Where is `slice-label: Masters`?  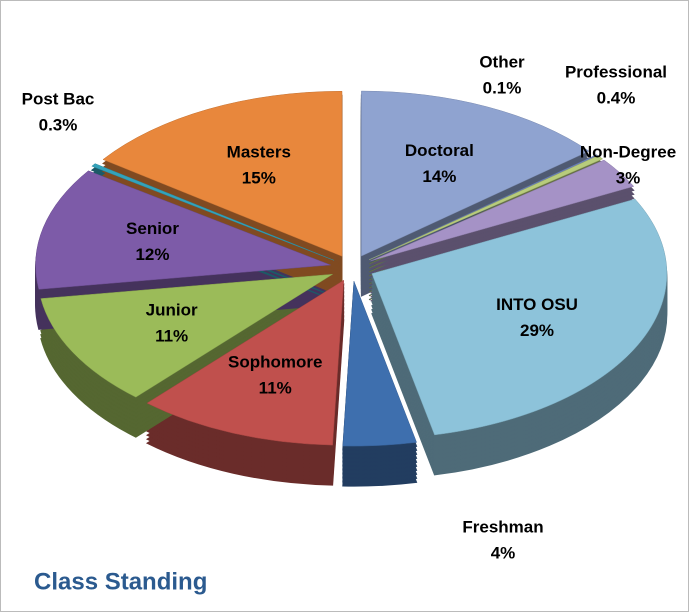 slice-label: Masters is located at coordinates (259, 152).